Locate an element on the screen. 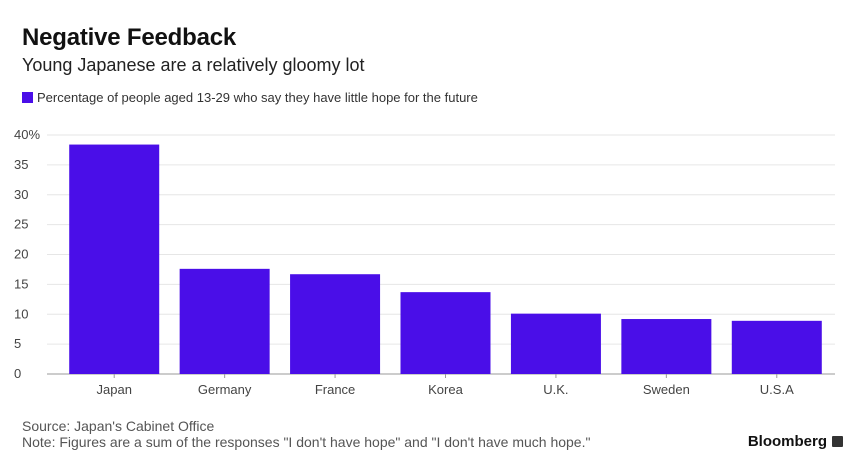  chart-title: Negative Feedback is located at coordinates (129, 37).